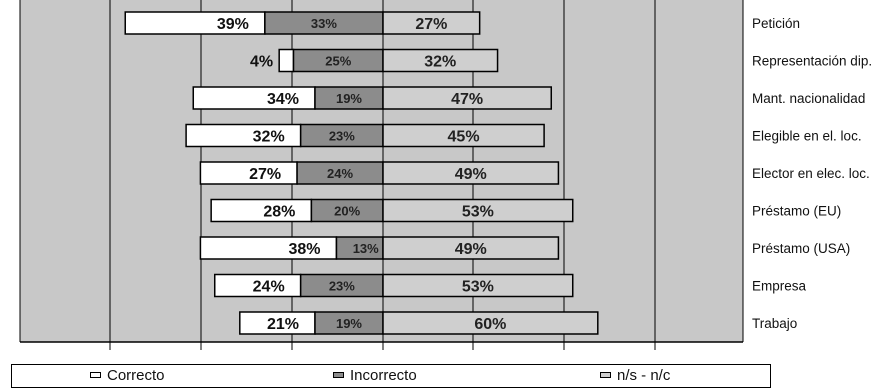 This screenshot has width=885, height=392. I want to click on legend-swatch-correcto, so click(95, 375).